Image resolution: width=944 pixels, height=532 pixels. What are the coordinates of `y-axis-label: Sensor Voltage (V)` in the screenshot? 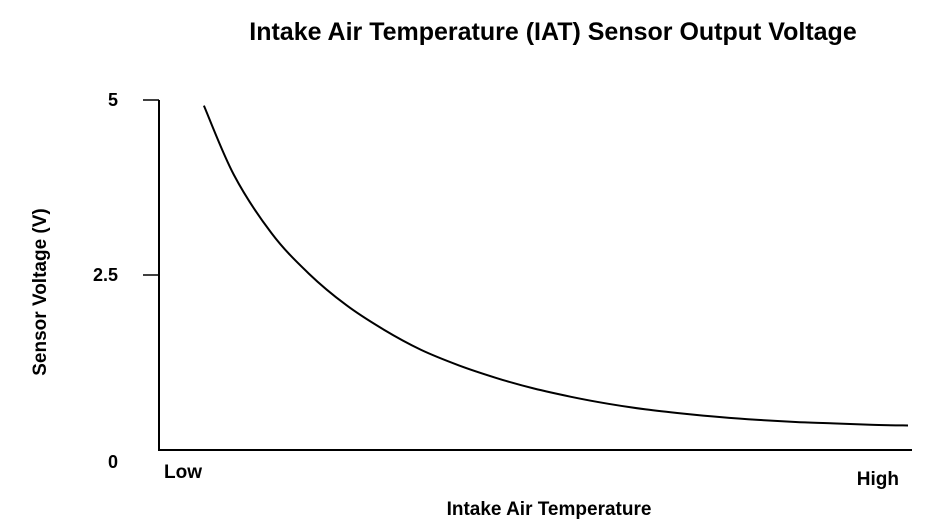 It's located at (40, 292).